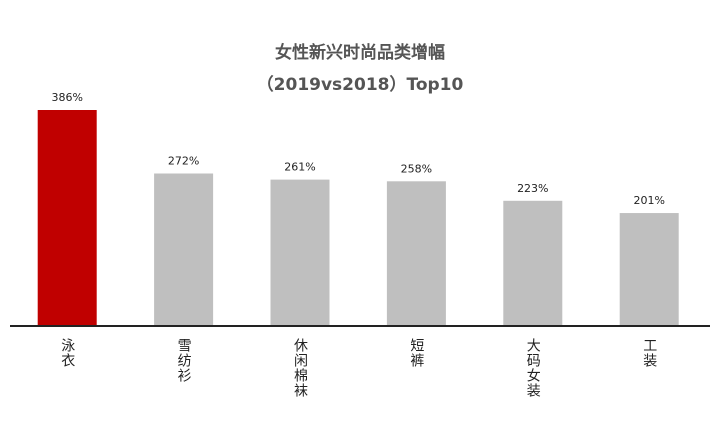 Image resolution: width=720 pixels, height=428 pixels. I want to click on value-label: 258%, so click(416, 168).